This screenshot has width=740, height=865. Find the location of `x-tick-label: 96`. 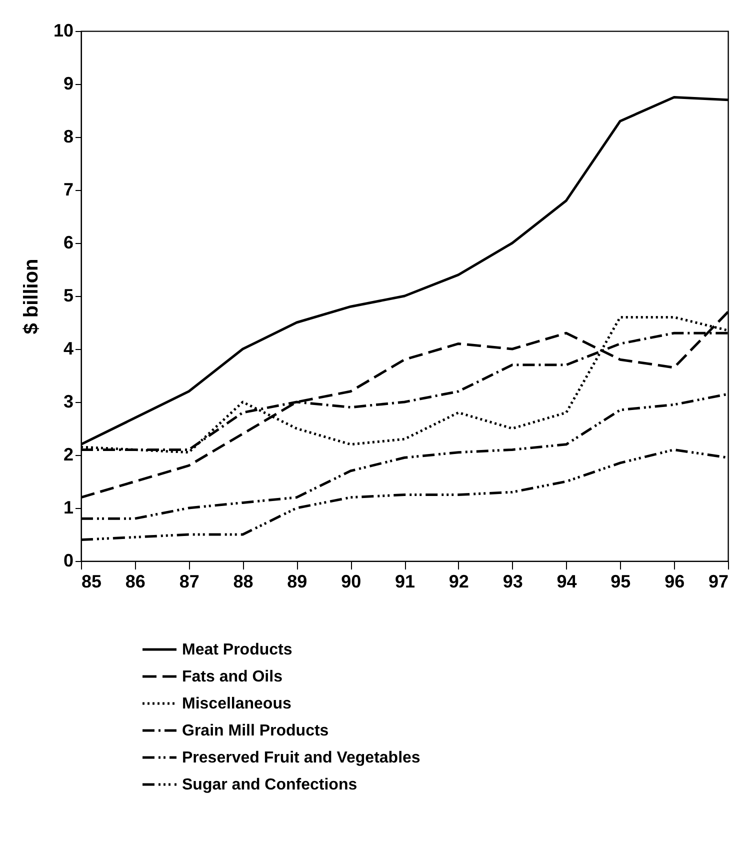

x-tick-label: 96 is located at coordinates (674, 582).